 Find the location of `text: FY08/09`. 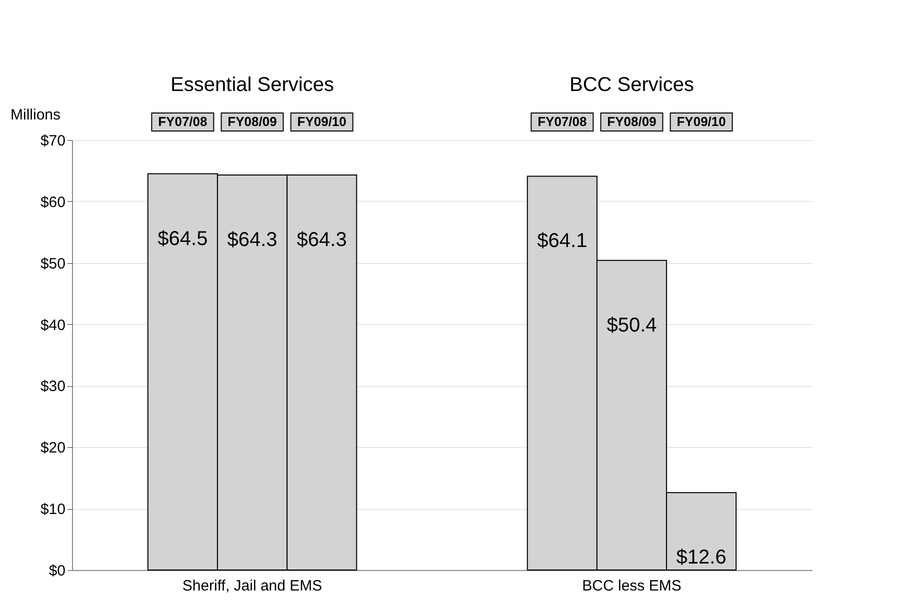

text: FY08/09 is located at coordinates (252, 121).